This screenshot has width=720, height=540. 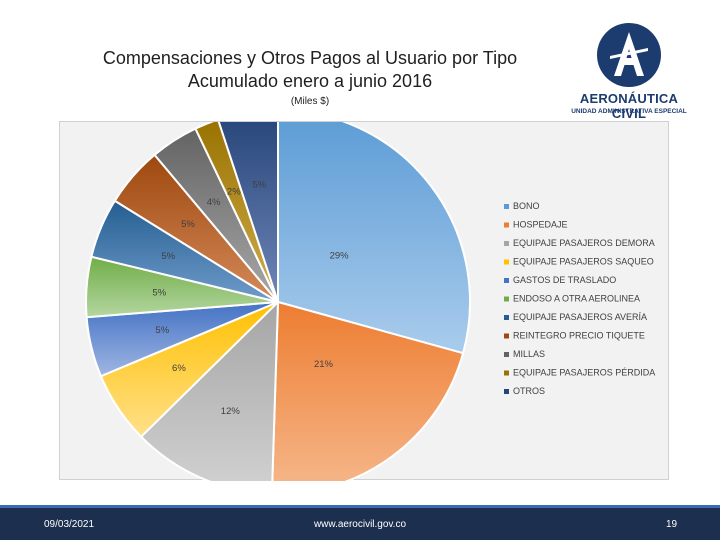 What do you see at coordinates (579, 336) in the screenshot?
I see `legend-label: REINTEGRO PRECIO TIQUETE` at bounding box center [579, 336].